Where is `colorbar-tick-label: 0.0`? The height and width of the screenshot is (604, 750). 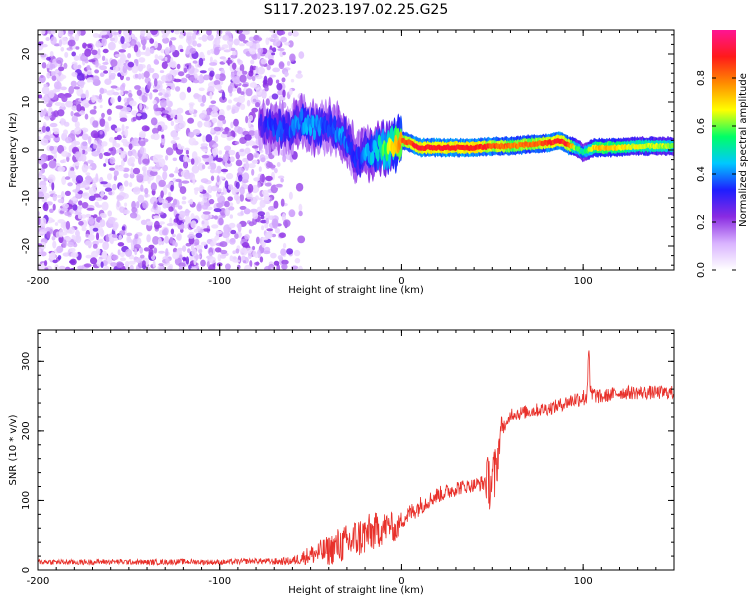 colorbar-tick-label: 0.0 is located at coordinates (701, 270).